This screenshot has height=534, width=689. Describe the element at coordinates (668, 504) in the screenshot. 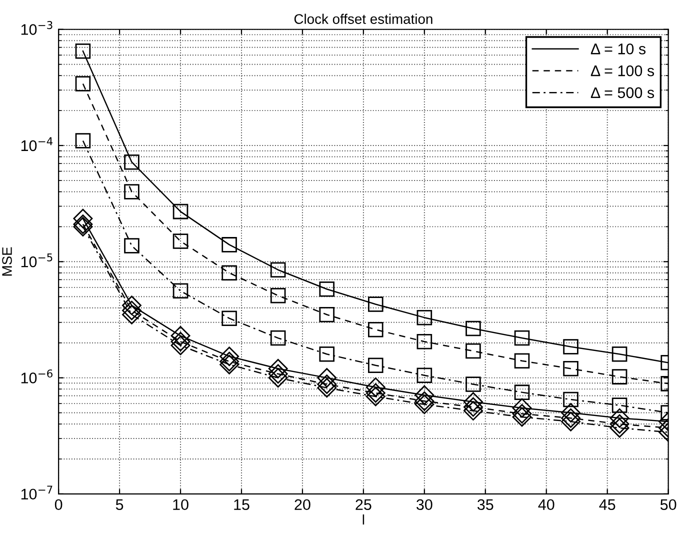

I see `x-tick-label: 50` at that location.